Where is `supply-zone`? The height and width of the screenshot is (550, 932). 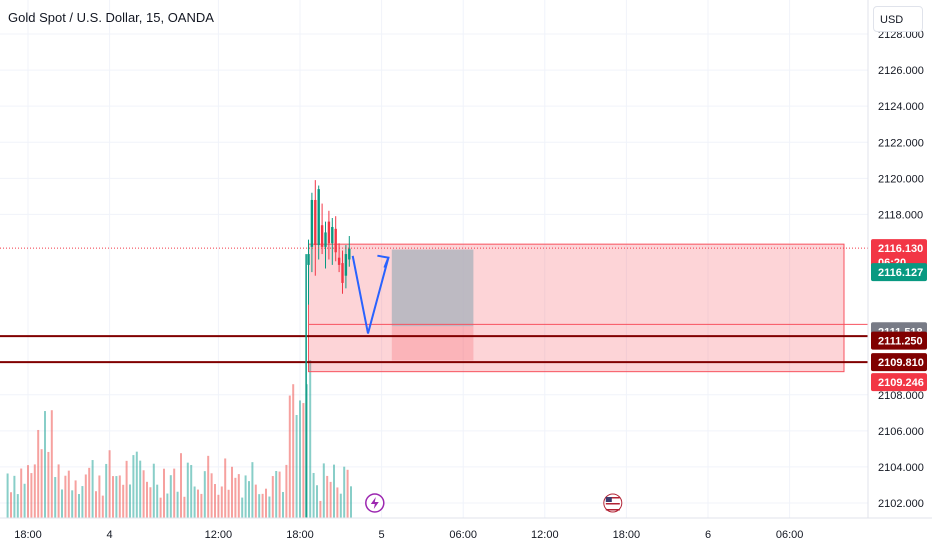 supply-zone is located at coordinates (576, 308).